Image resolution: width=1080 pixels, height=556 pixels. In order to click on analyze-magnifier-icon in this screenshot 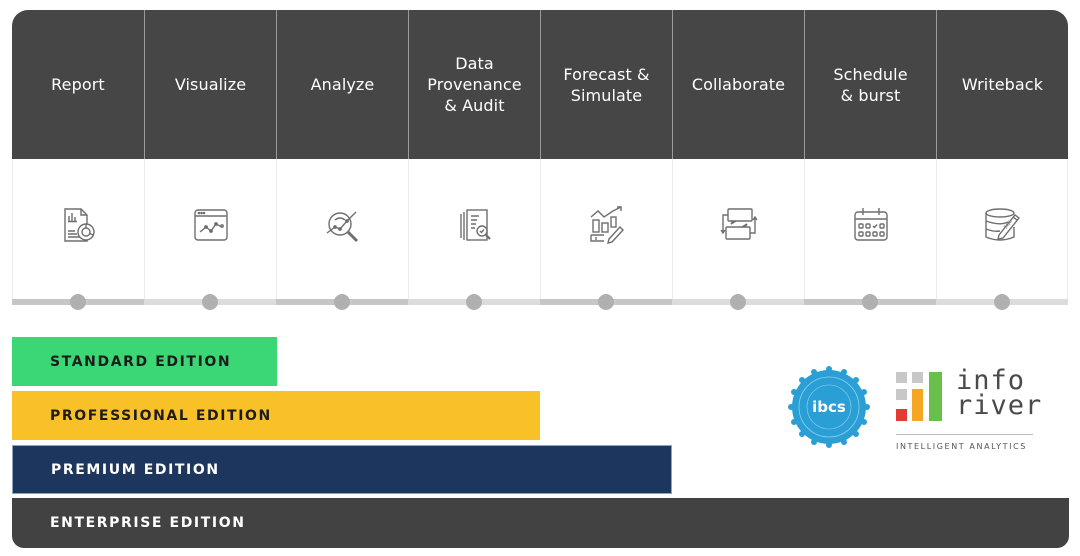, I will do `click(342, 226)`.